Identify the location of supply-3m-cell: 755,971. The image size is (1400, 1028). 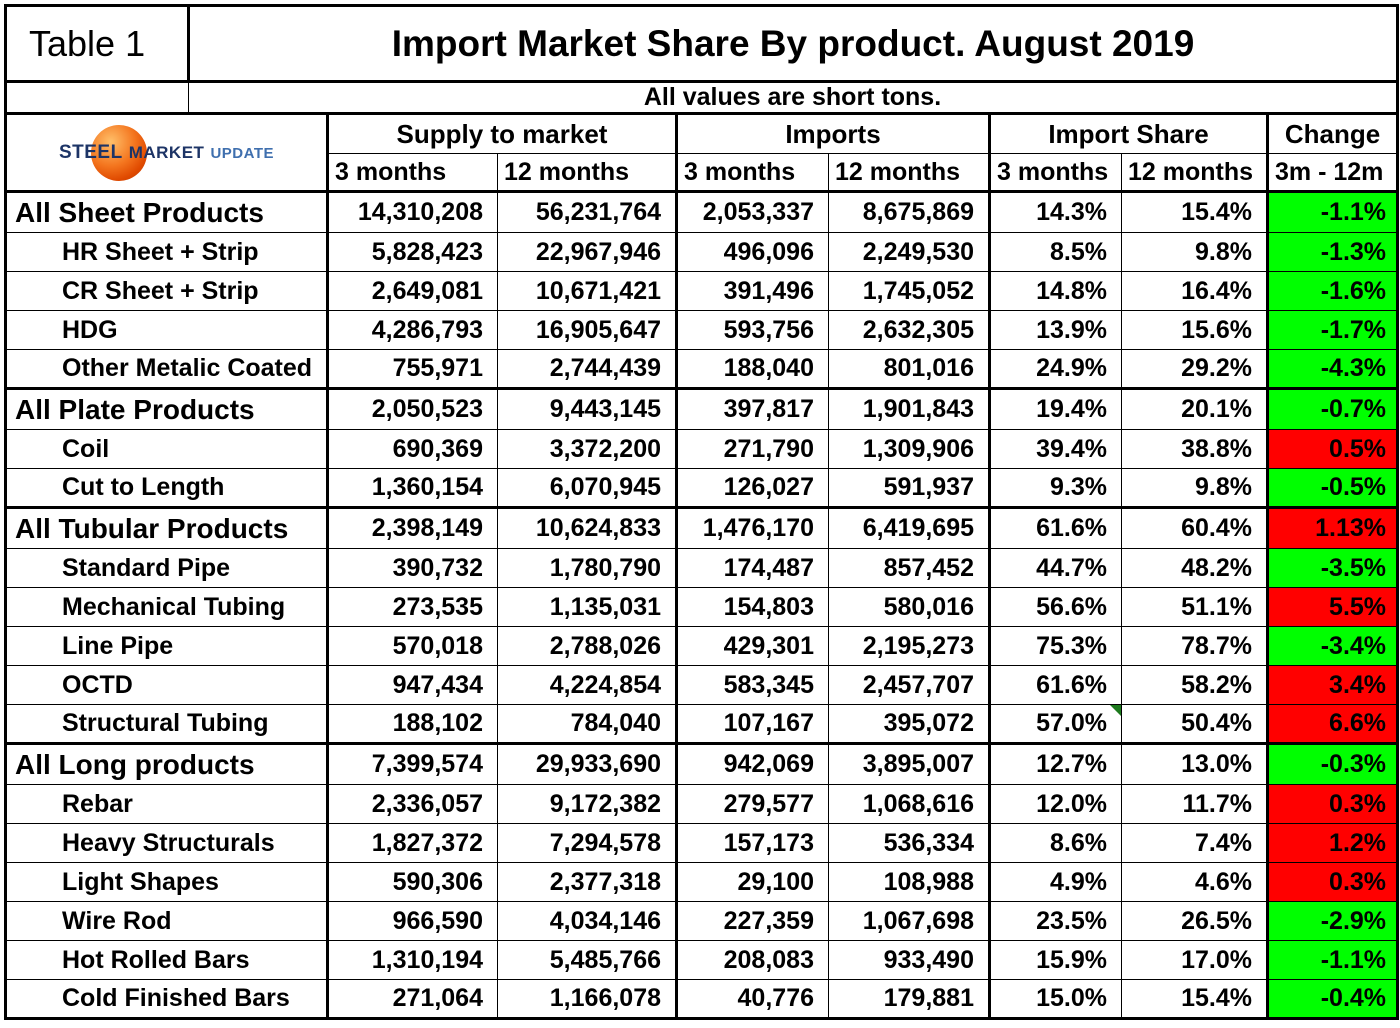
(412, 369).